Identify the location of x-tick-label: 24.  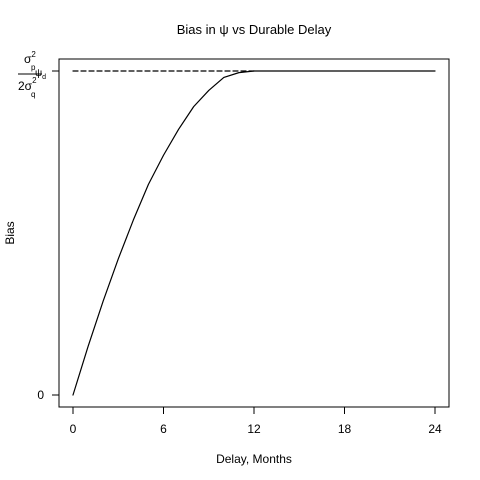
(435, 429).